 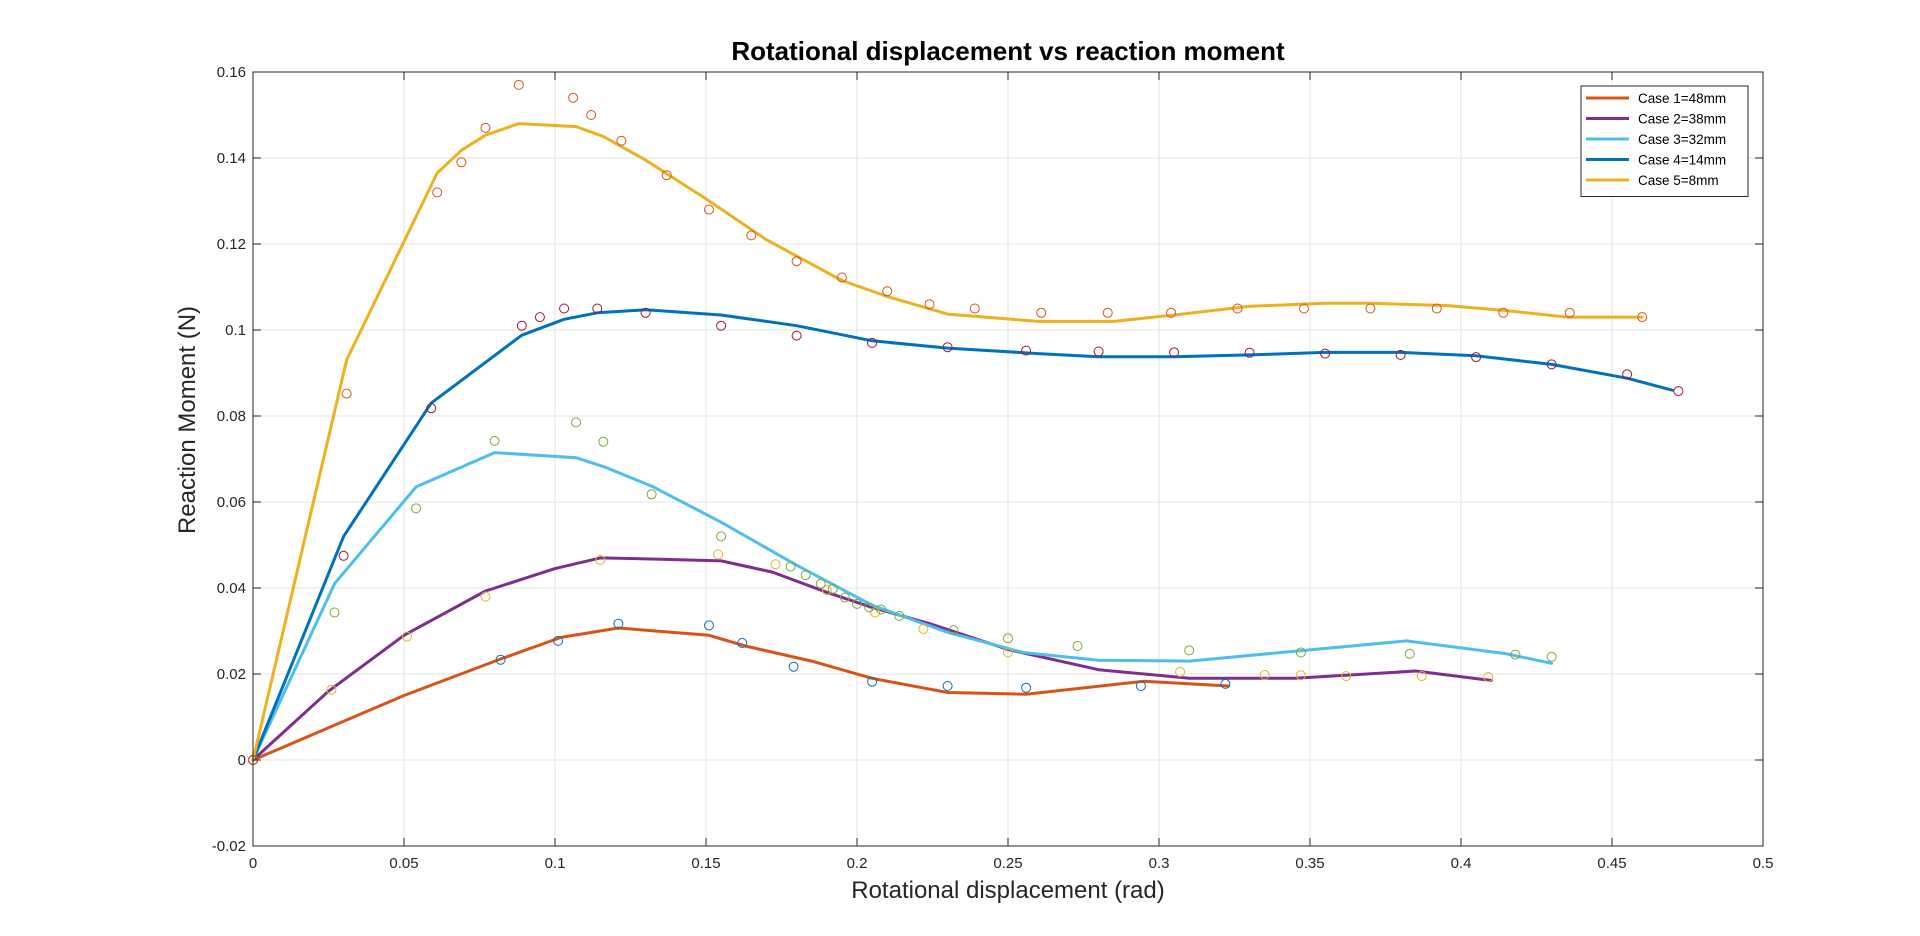 I want to click on x-tick-label: 0.05, so click(x=403, y=863).